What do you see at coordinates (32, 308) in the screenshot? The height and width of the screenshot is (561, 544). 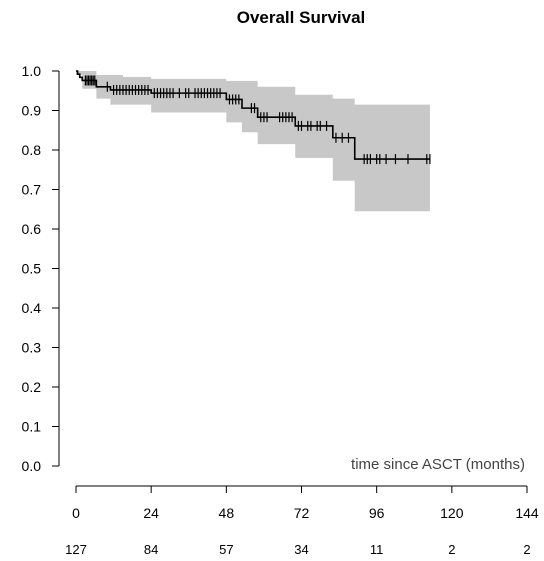 I see `y-tick-label: 0.4` at bounding box center [32, 308].